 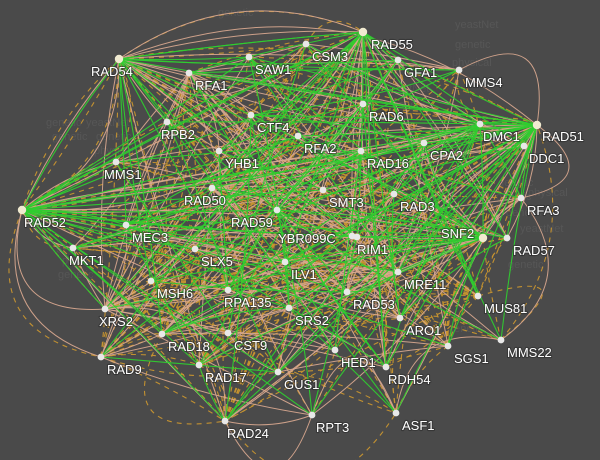 What do you see at coordinates (285, 262) in the screenshot?
I see `graph-node-ilv1` at bounding box center [285, 262].